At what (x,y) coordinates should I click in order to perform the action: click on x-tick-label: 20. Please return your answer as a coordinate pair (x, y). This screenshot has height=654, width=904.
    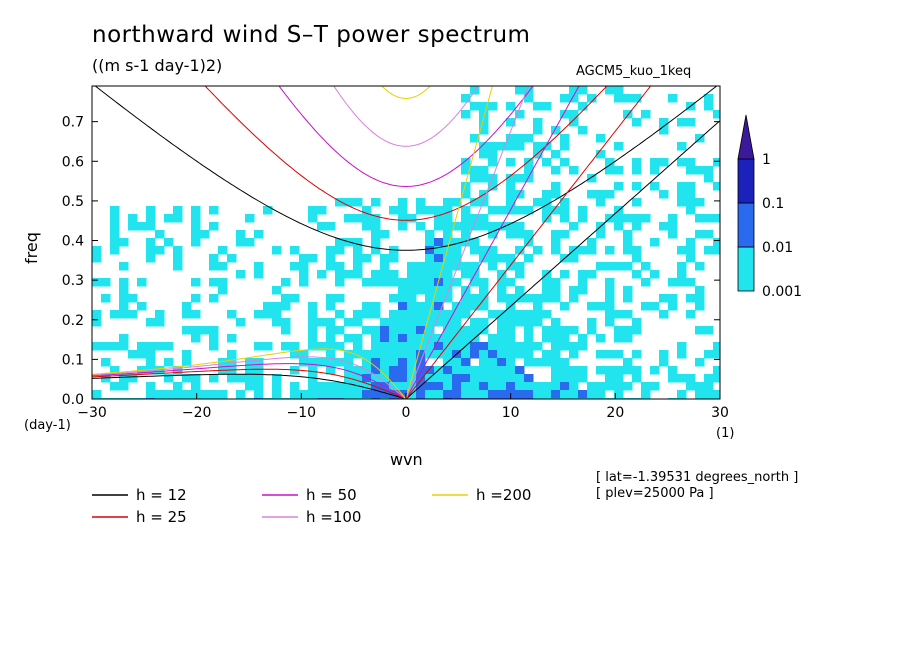
    Looking at the image, I should click on (615, 413).